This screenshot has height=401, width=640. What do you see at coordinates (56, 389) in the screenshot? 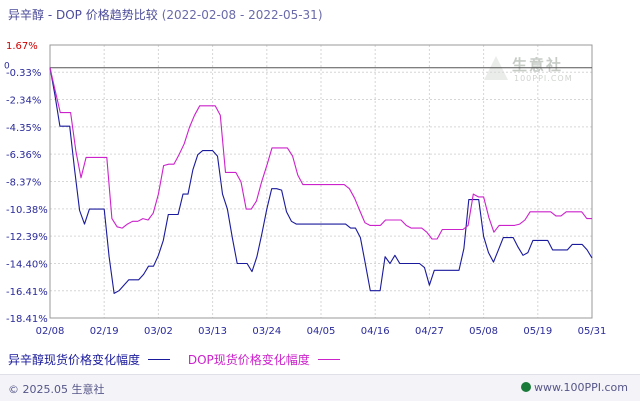
I see `copyright-text: © 2025.05 生意社` at bounding box center [56, 389].